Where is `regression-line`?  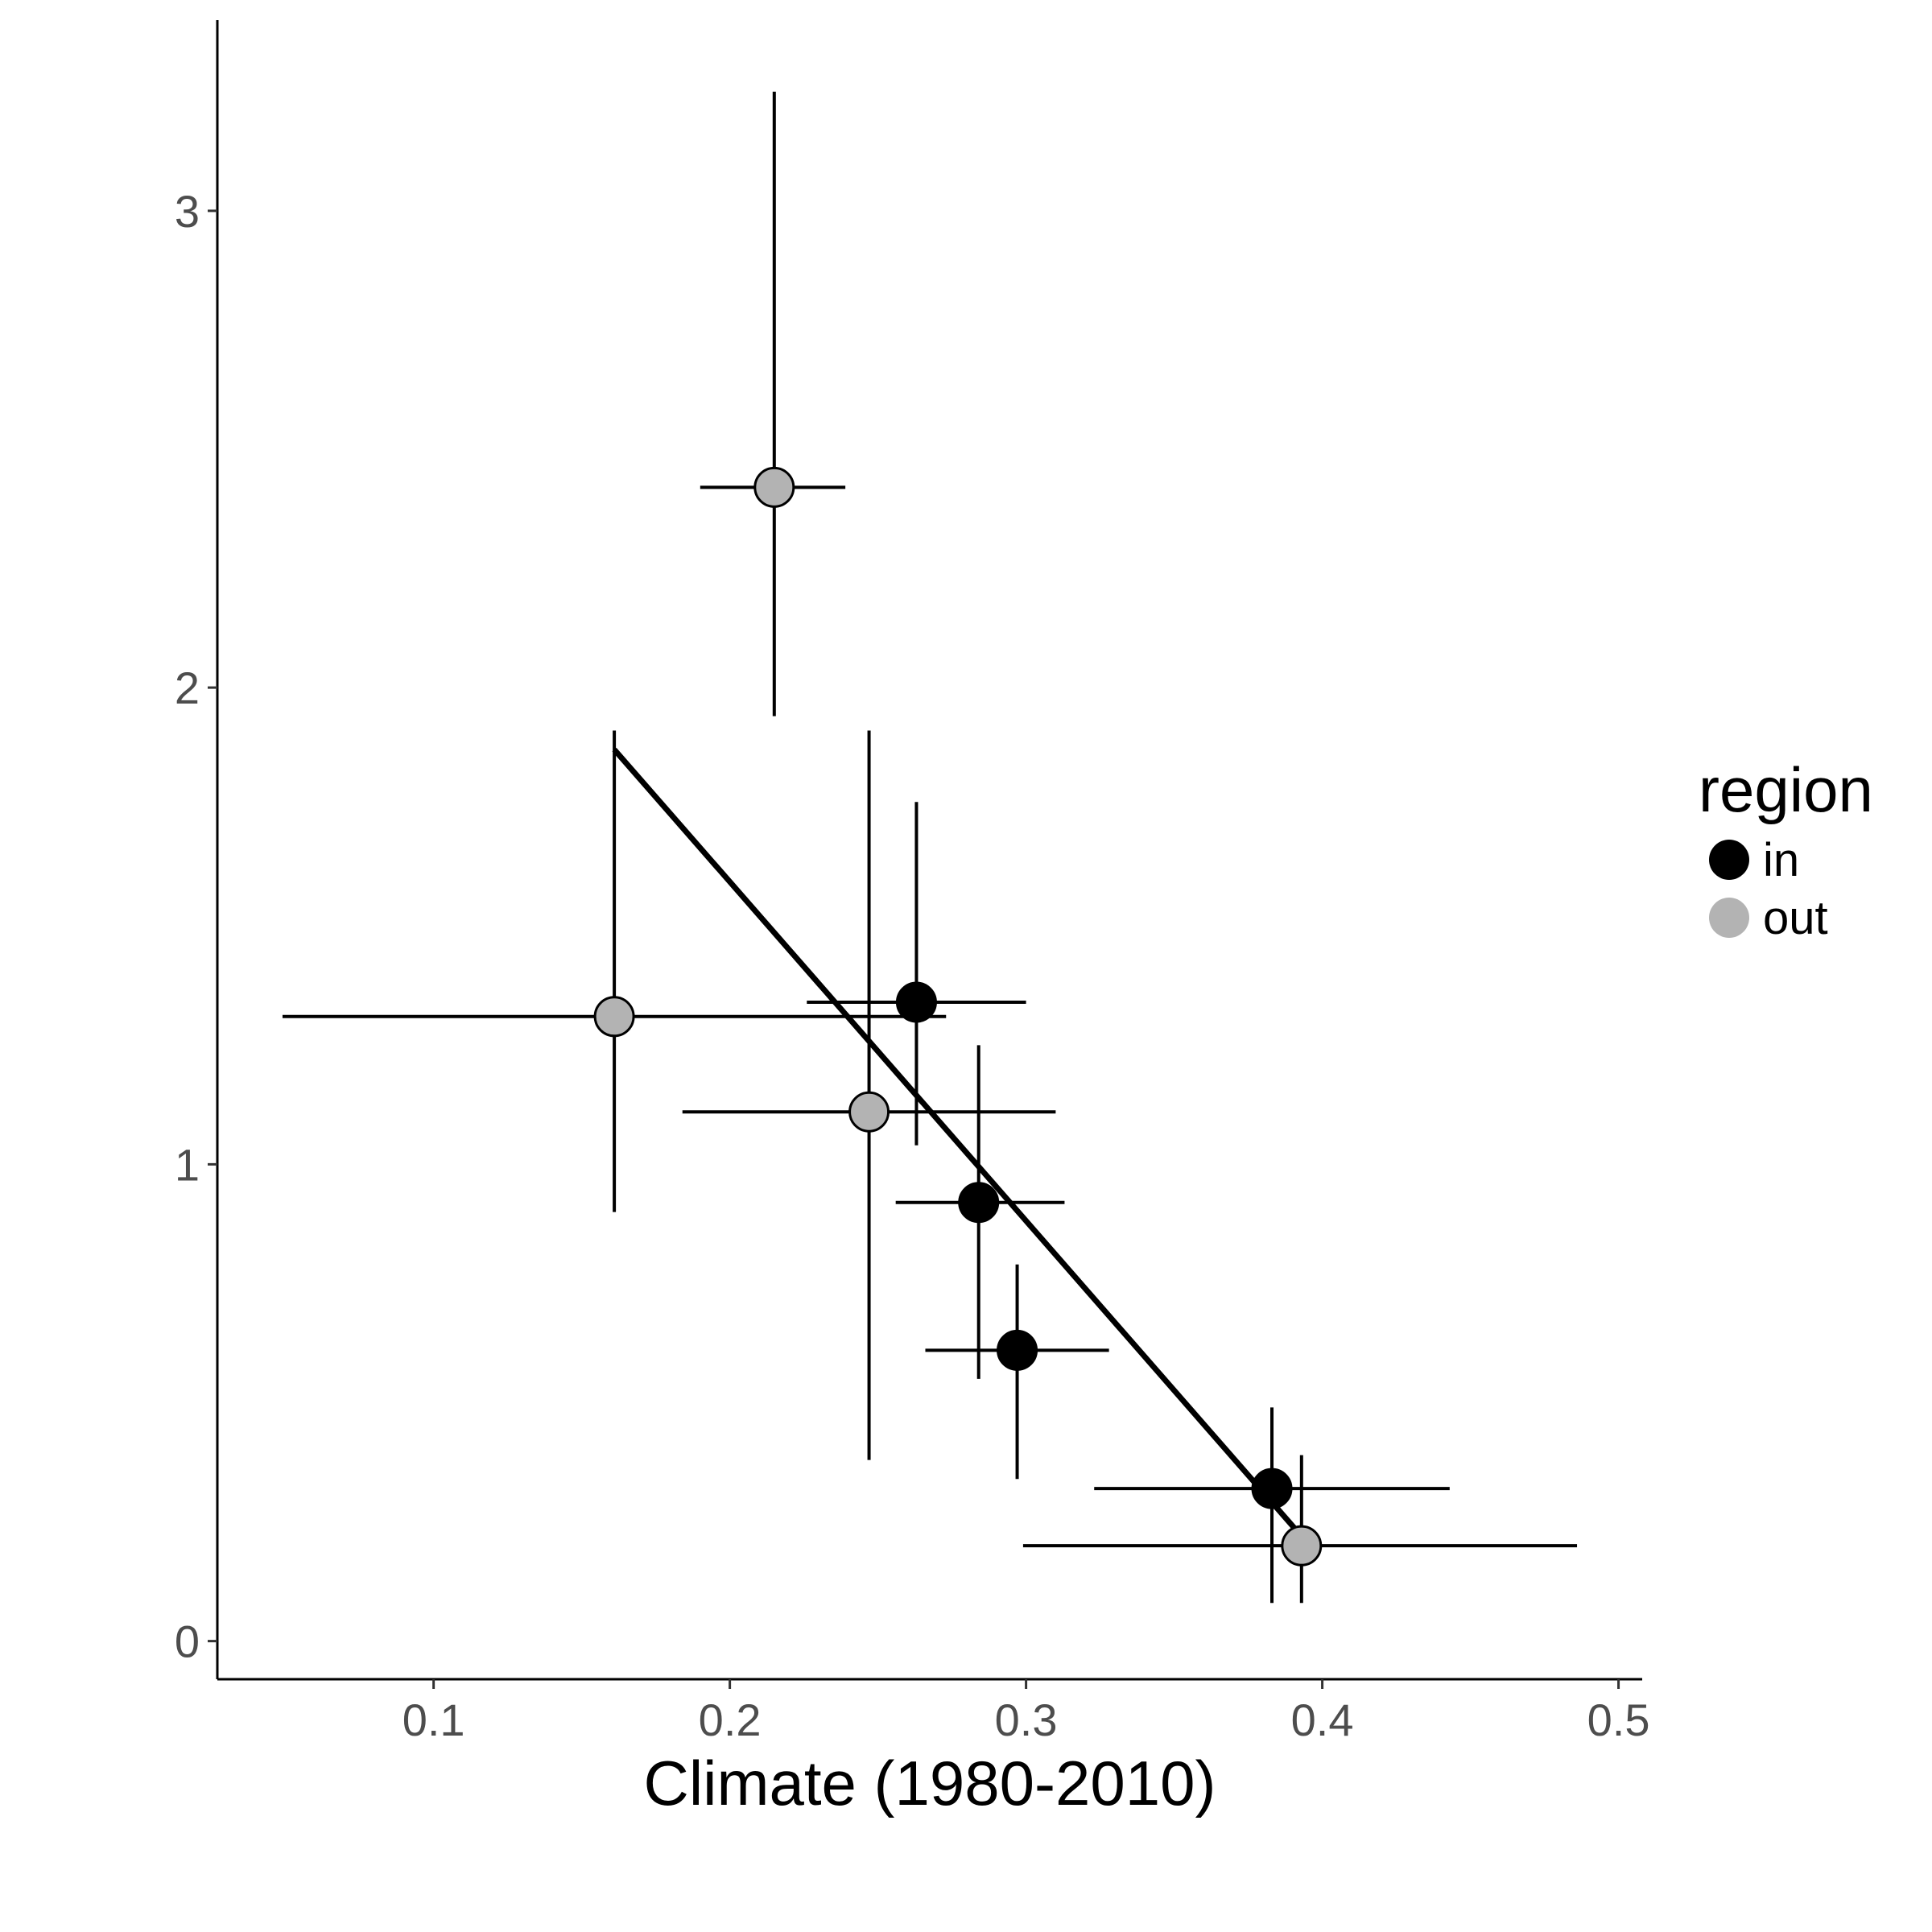 regression-line is located at coordinates (958, 1142).